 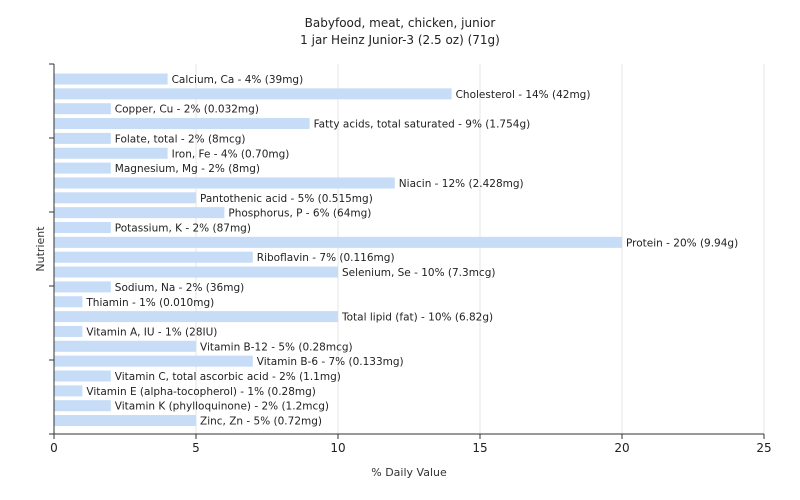 I want to click on x-tick-label: 5, so click(x=196, y=448).